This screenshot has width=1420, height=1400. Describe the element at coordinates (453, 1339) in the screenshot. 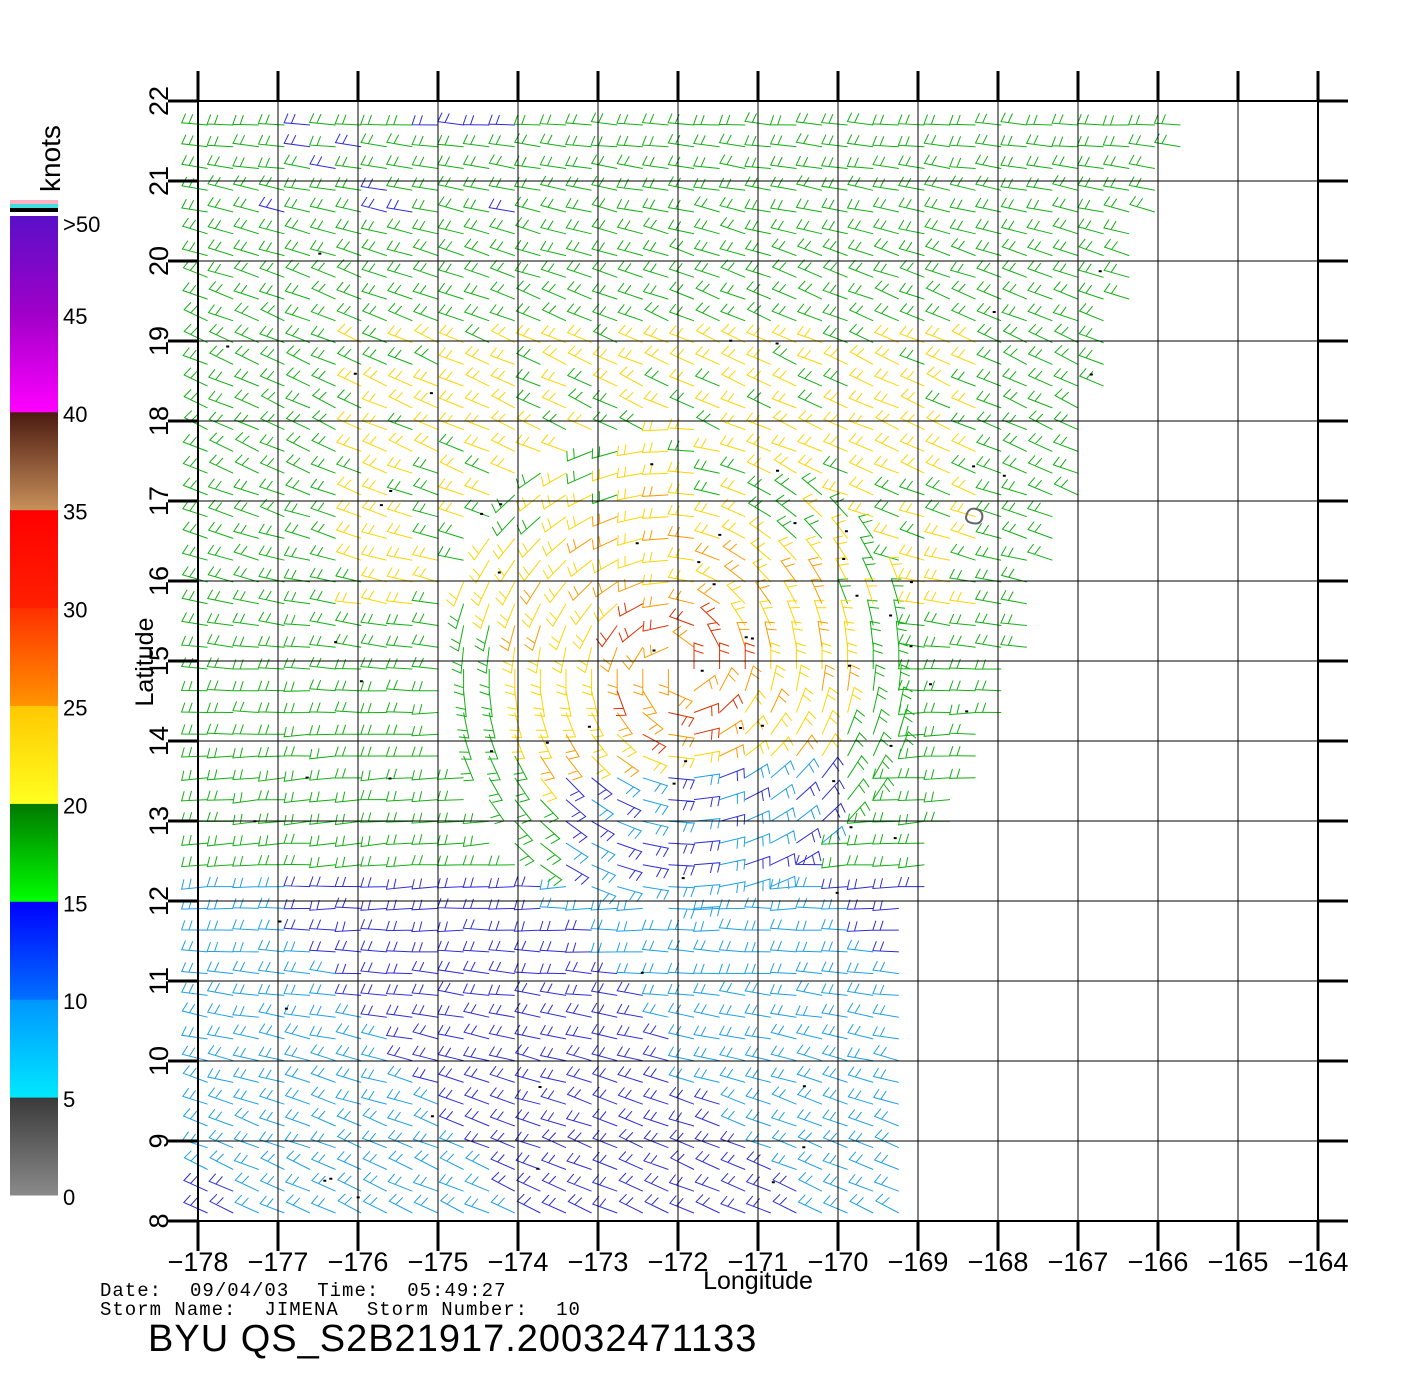

I see `product-id: BYU QS_S2B21917.20032471133` at that location.